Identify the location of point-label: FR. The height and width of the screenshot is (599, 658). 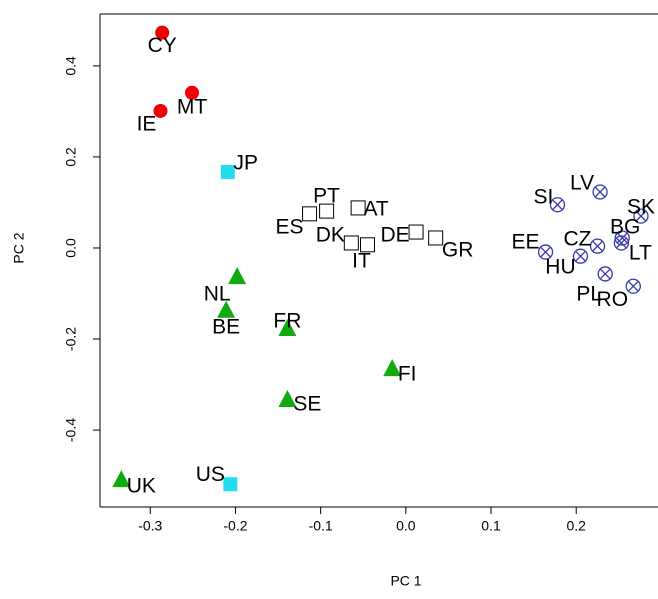
(287, 321).